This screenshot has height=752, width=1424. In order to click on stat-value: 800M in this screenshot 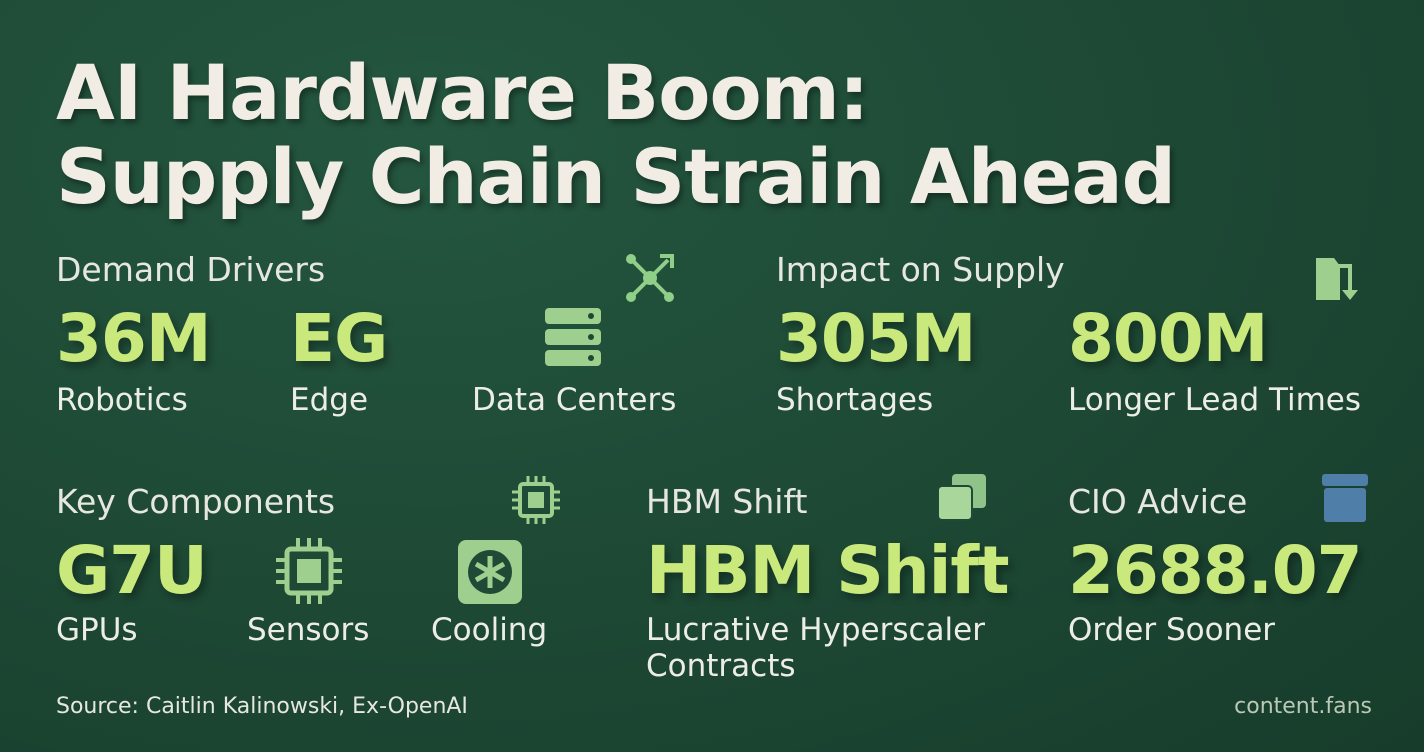, I will do `click(1168, 338)`.